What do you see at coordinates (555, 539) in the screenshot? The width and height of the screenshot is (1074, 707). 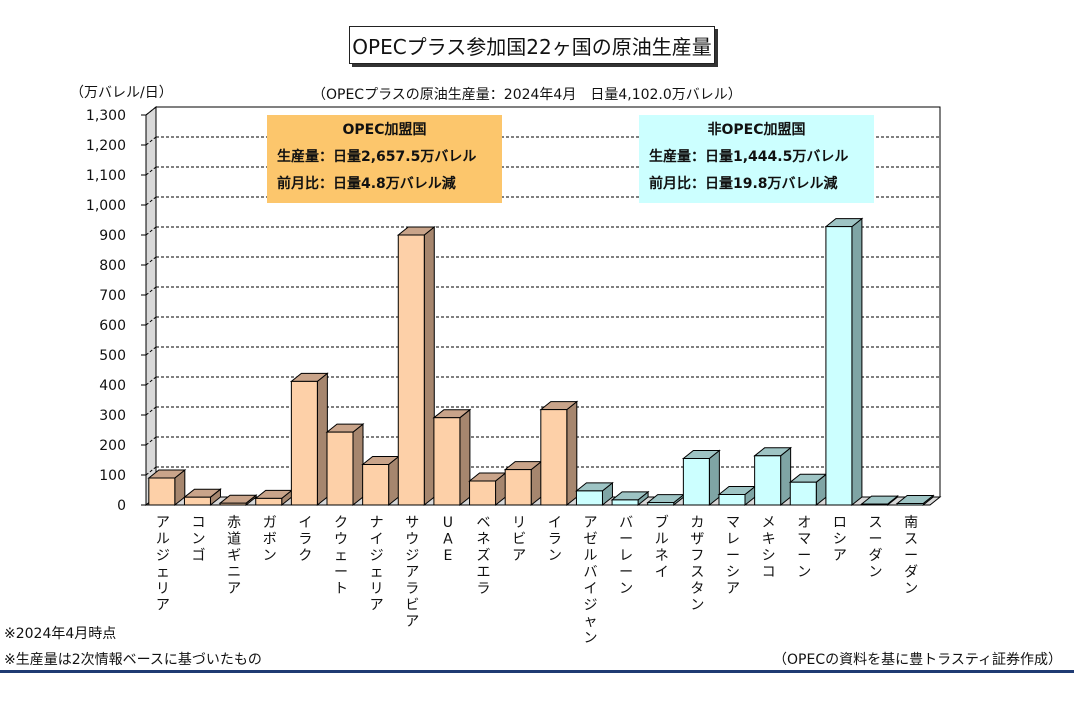 I see `x-tick-label: イラン` at bounding box center [555, 539].